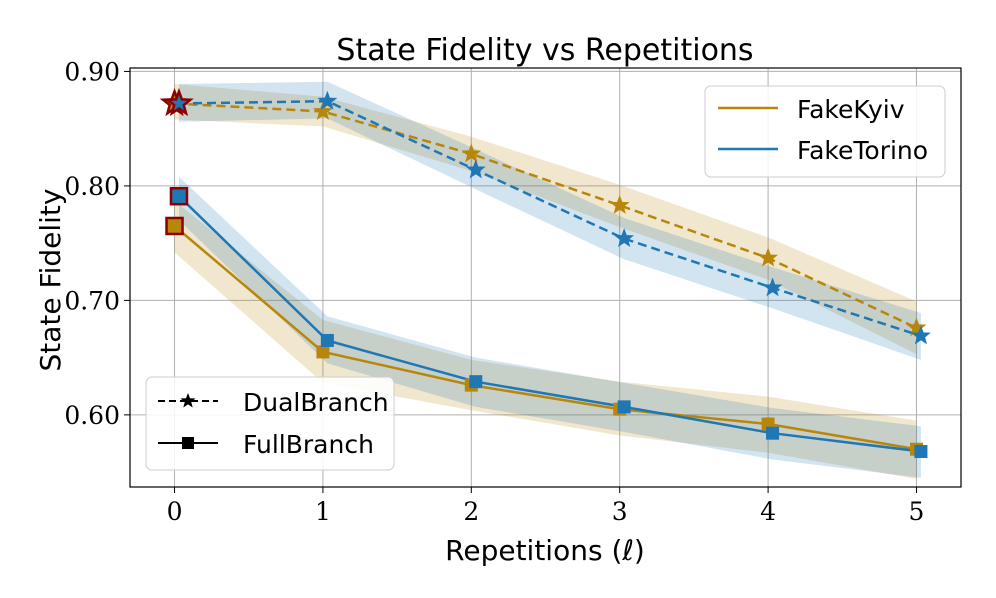  What do you see at coordinates (545, 550) in the screenshot?
I see `x-axis-label: Repetitions (ℓ)` at bounding box center [545, 550].